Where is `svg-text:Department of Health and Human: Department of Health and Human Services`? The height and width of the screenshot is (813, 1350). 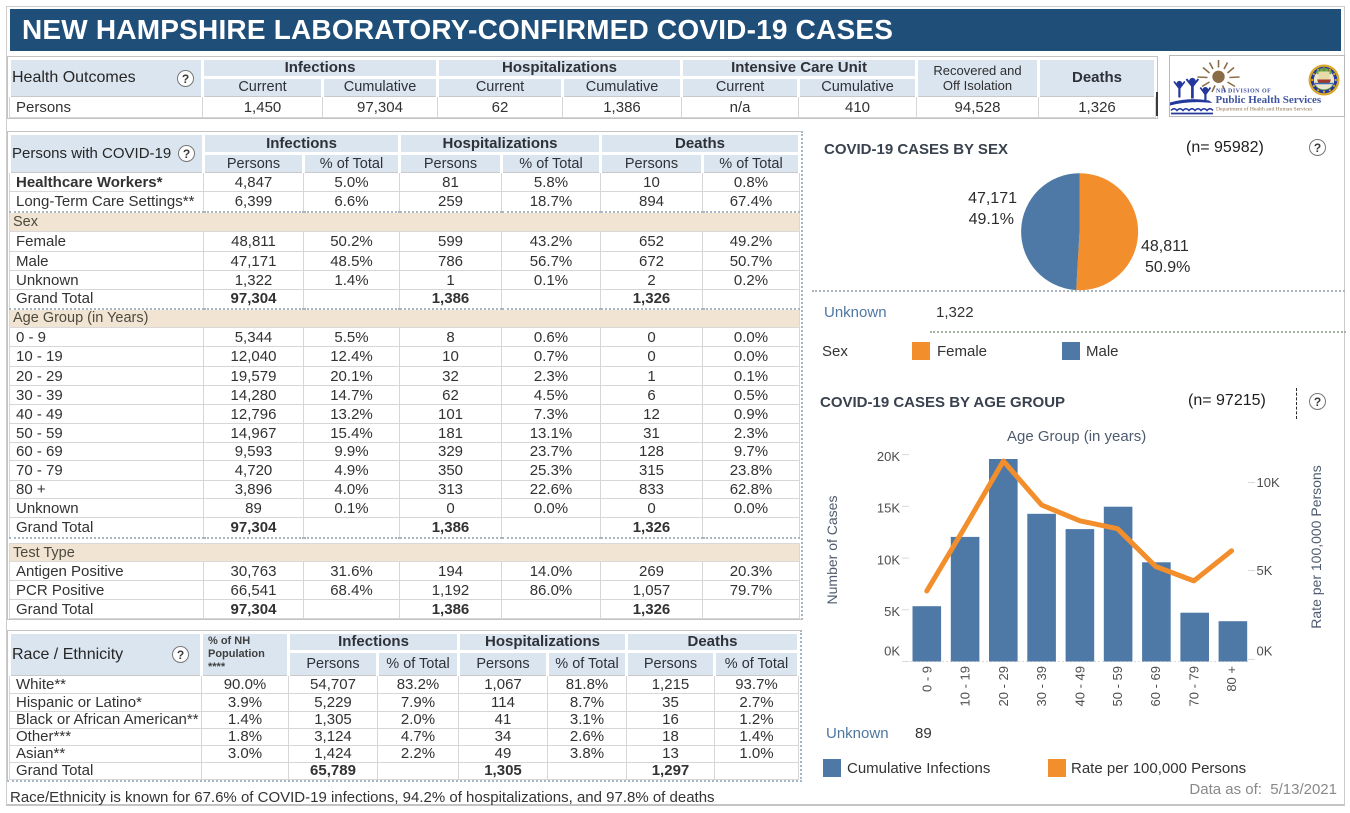
svg-text:Department of Health and Human: Department of Health and Human Services is located at coordinates (1264, 109).